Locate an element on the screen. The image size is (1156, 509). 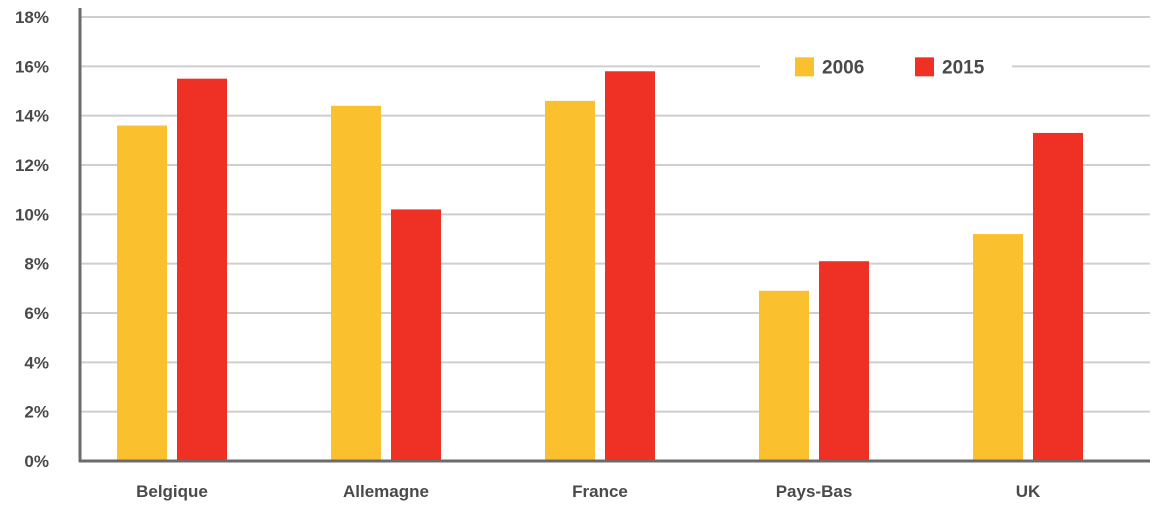
y-tick-label-8: 8% is located at coordinates (36, 264).